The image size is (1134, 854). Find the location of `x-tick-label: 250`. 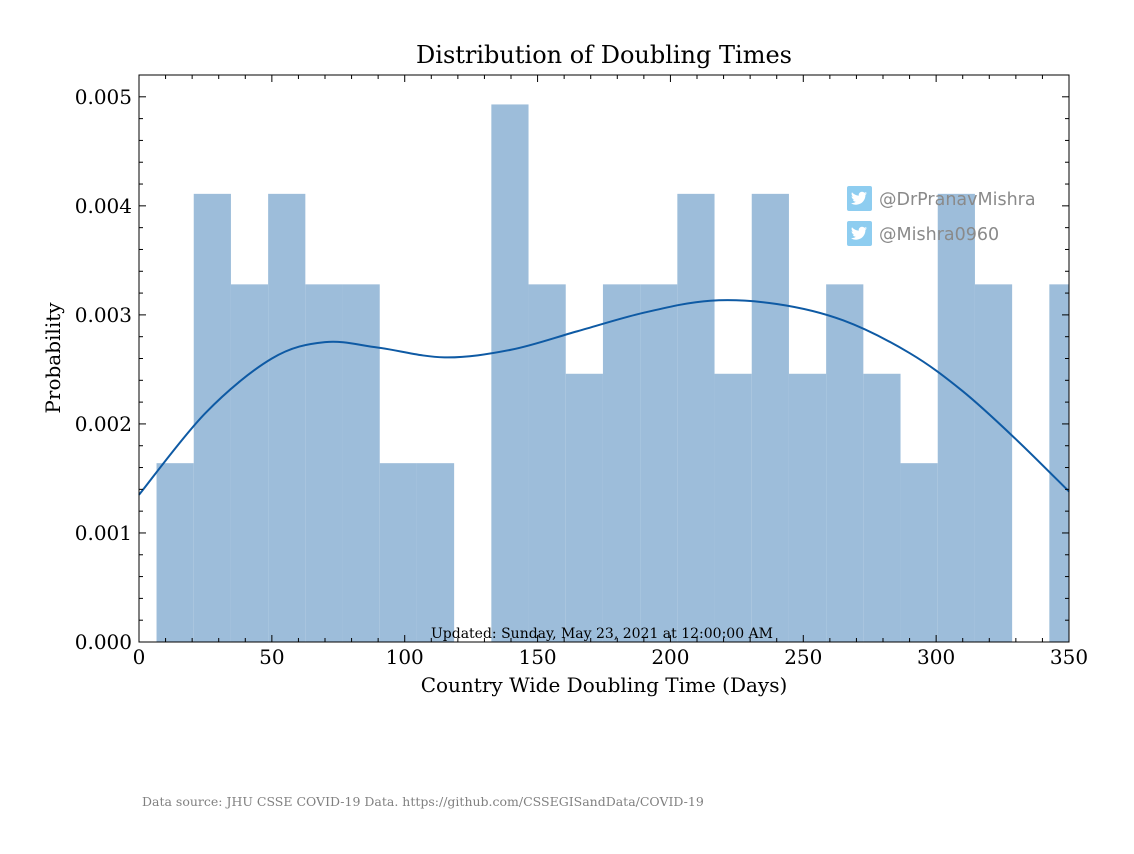

x-tick-label: 250 is located at coordinates (803, 657).